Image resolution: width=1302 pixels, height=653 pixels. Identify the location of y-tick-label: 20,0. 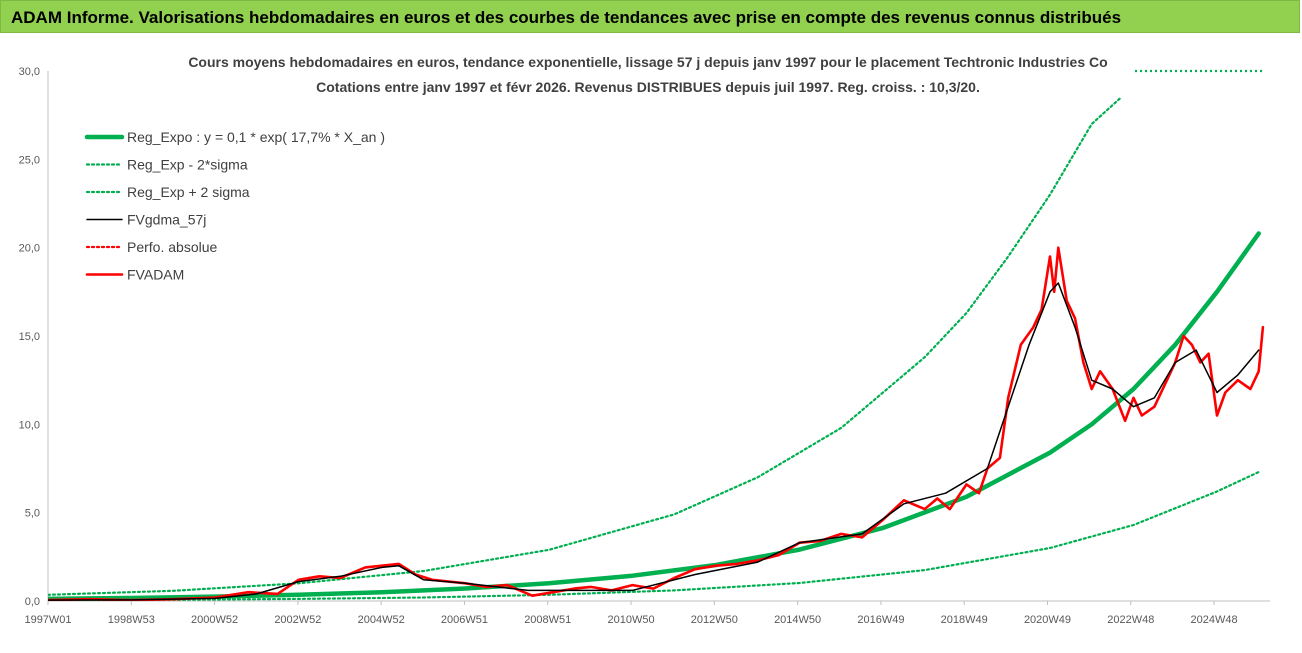
(29, 249).